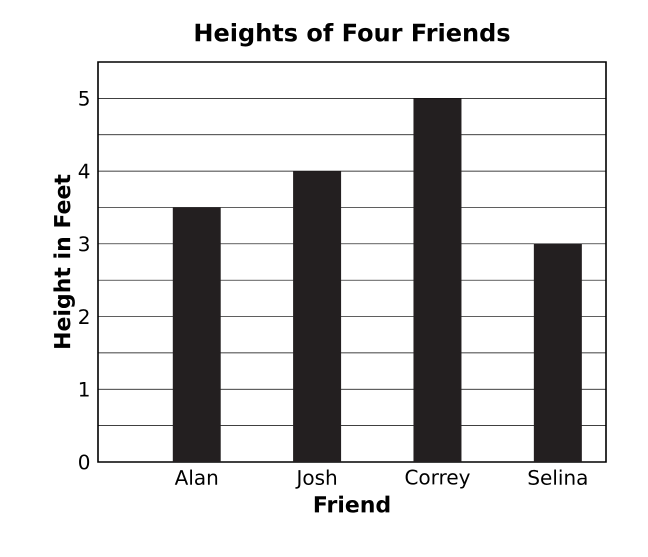 This screenshot has height=557, width=648. I want to click on y-axis-title: Height in Feet, so click(64, 261).